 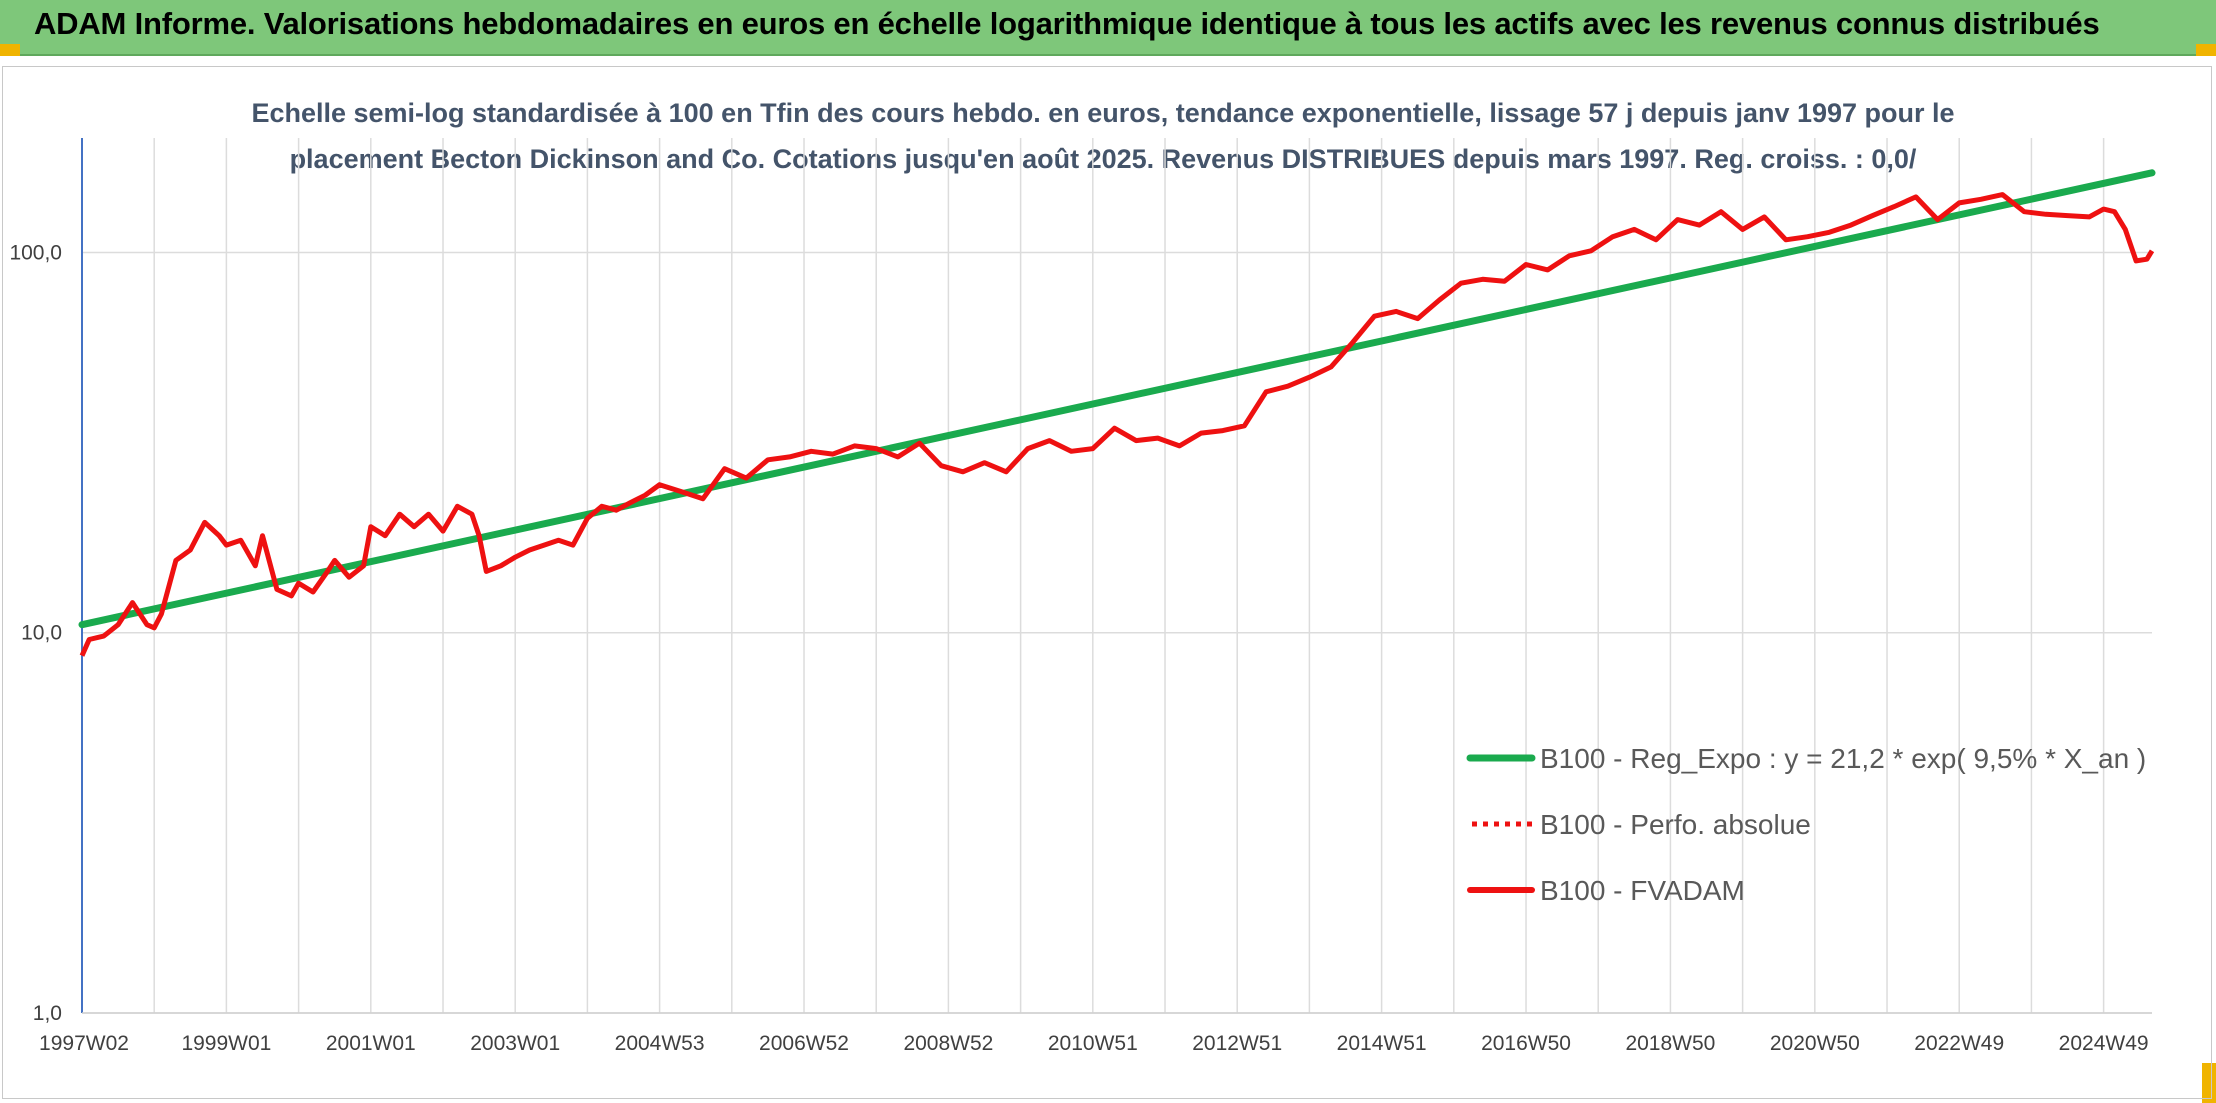 What do you see at coordinates (1237, 1043) in the screenshot?
I see `x-tick-label: 2012W51` at bounding box center [1237, 1043].